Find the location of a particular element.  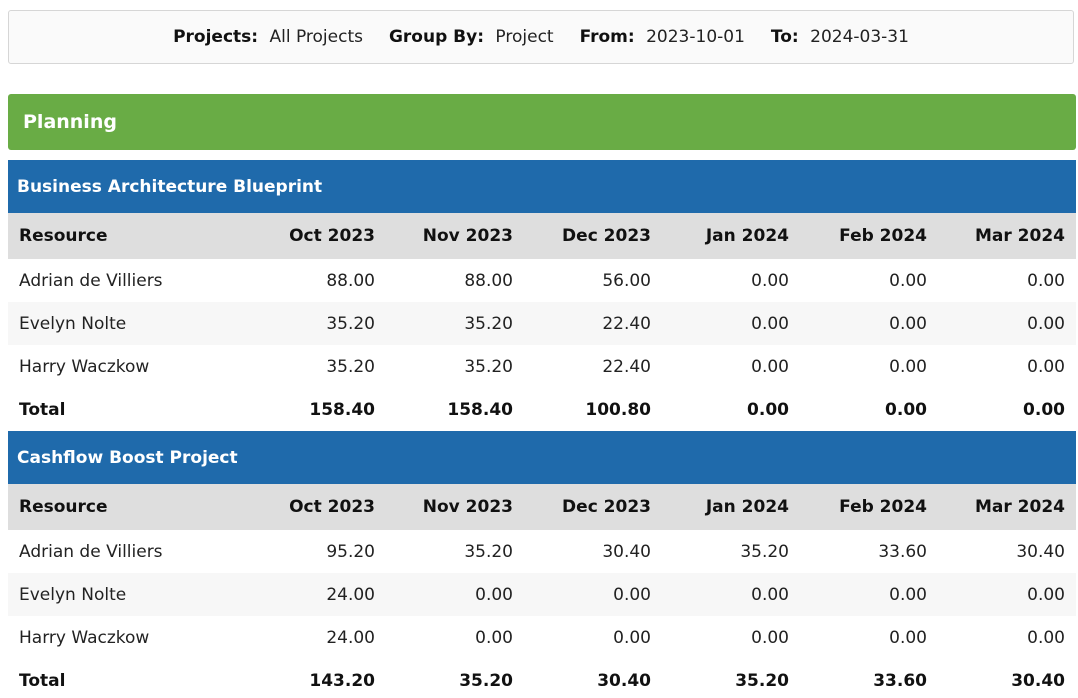

filter-bar: Projects: All Projects Group By is located at coordinates (541, 37).